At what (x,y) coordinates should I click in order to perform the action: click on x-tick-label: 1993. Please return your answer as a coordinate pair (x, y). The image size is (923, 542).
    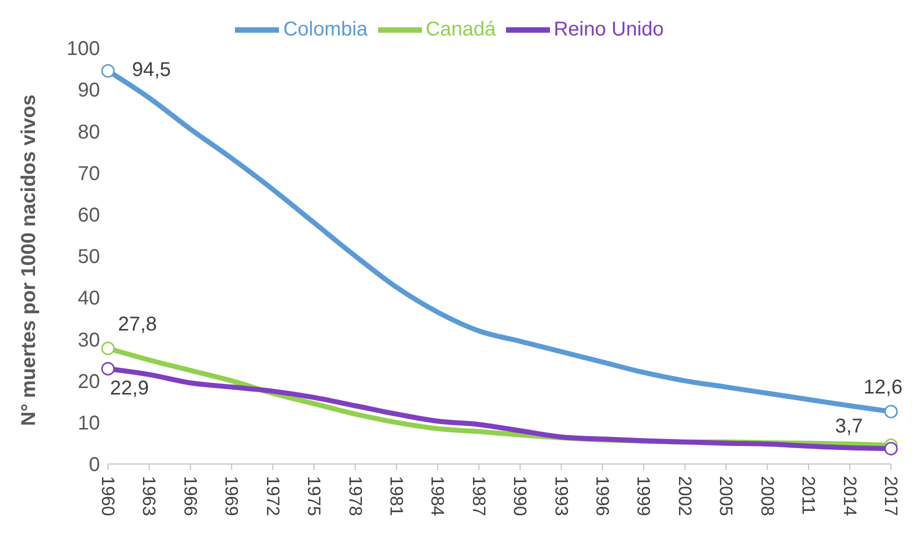
    Looking at the image, I should click on (561, 496).